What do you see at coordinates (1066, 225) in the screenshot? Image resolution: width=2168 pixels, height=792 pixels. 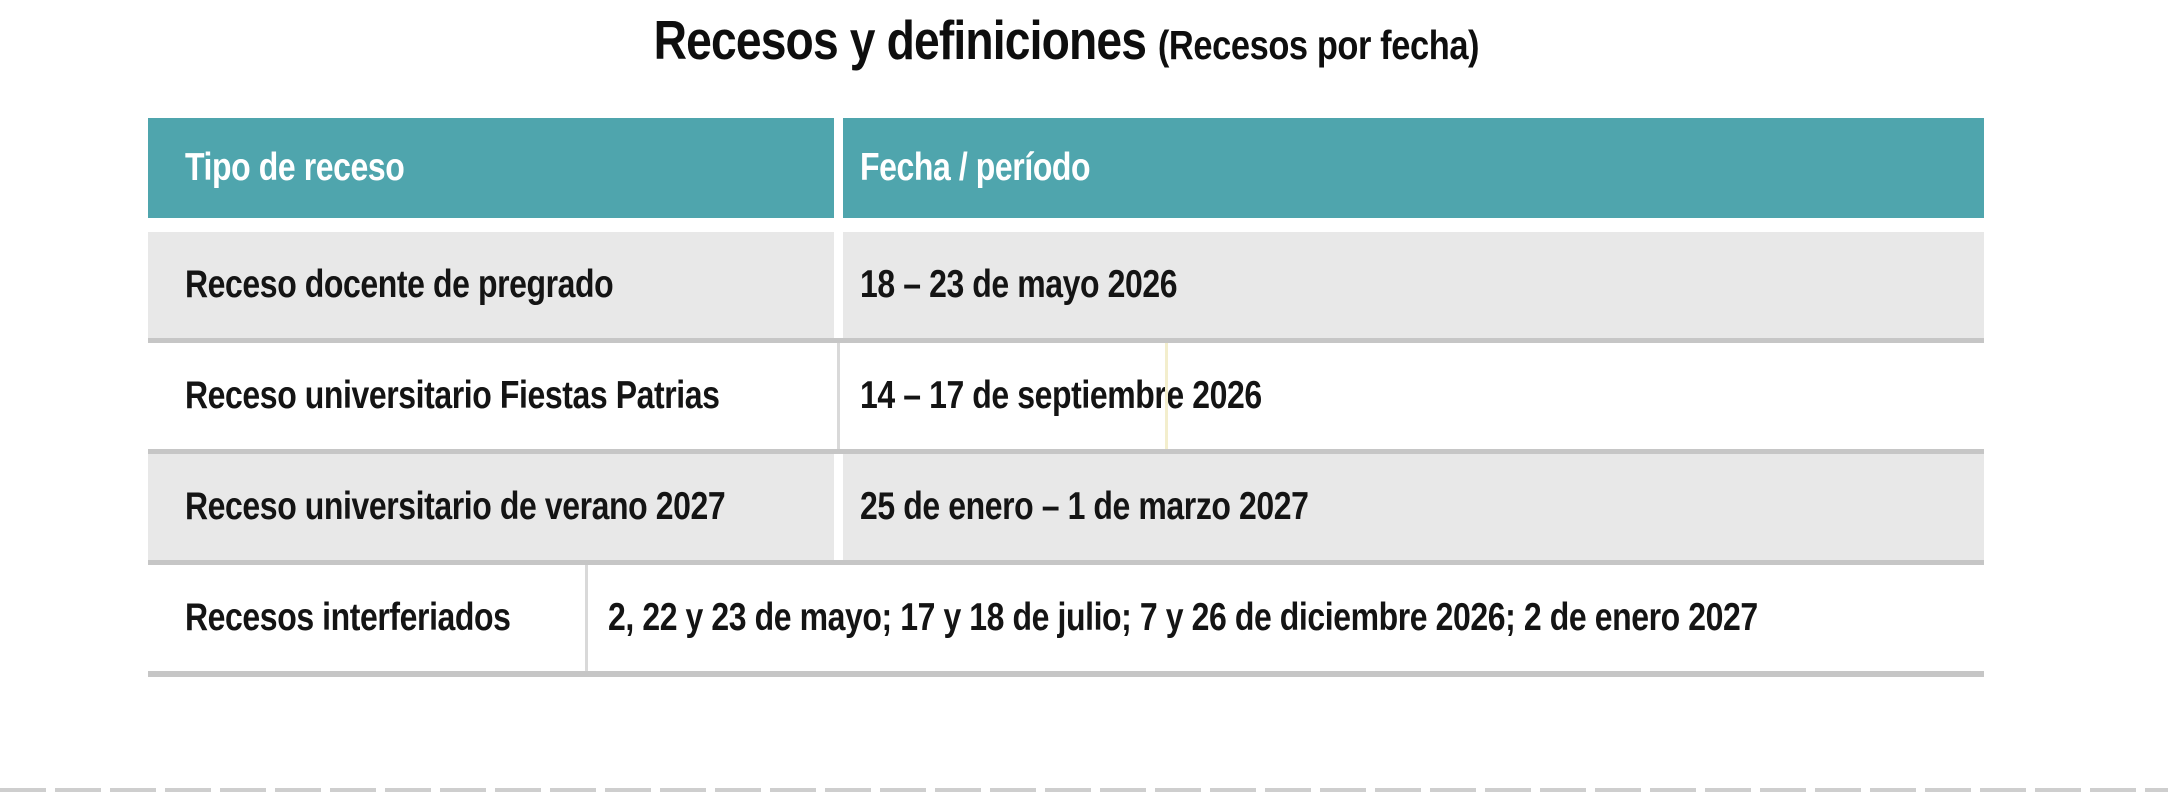 I see `header-body-gap` at bounding box center [1066, 225].